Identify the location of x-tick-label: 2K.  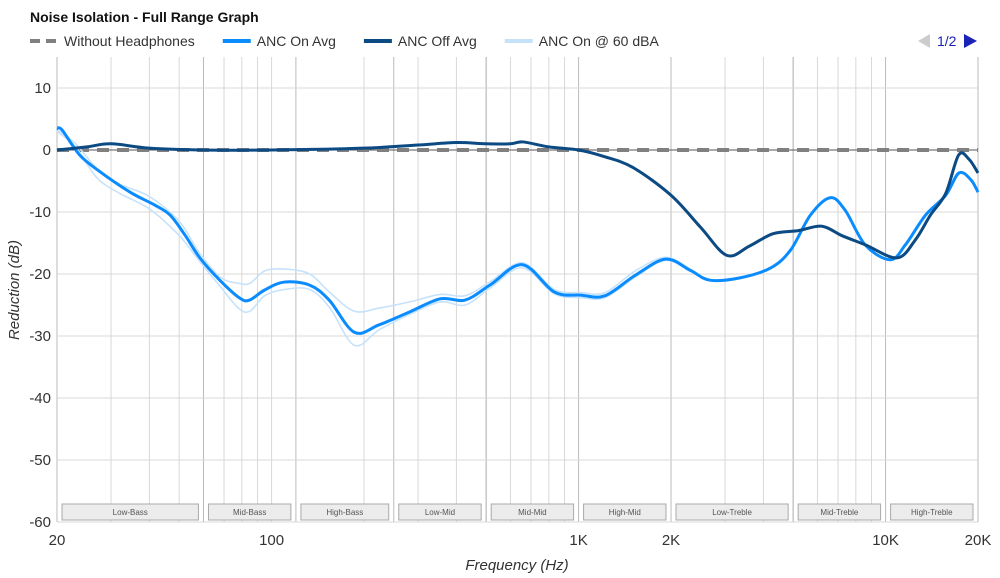
(671, 540).